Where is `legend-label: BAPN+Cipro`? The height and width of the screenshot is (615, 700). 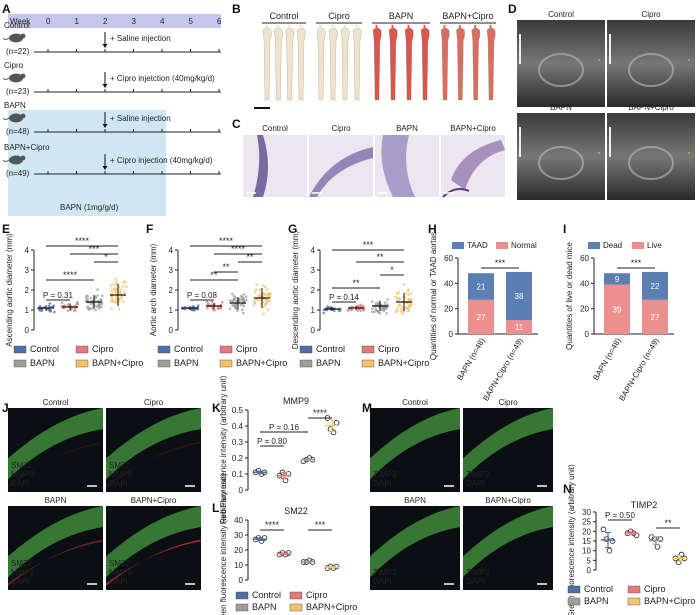
legend-label: BAPN+Cipro is located at coordinates (261, 363).